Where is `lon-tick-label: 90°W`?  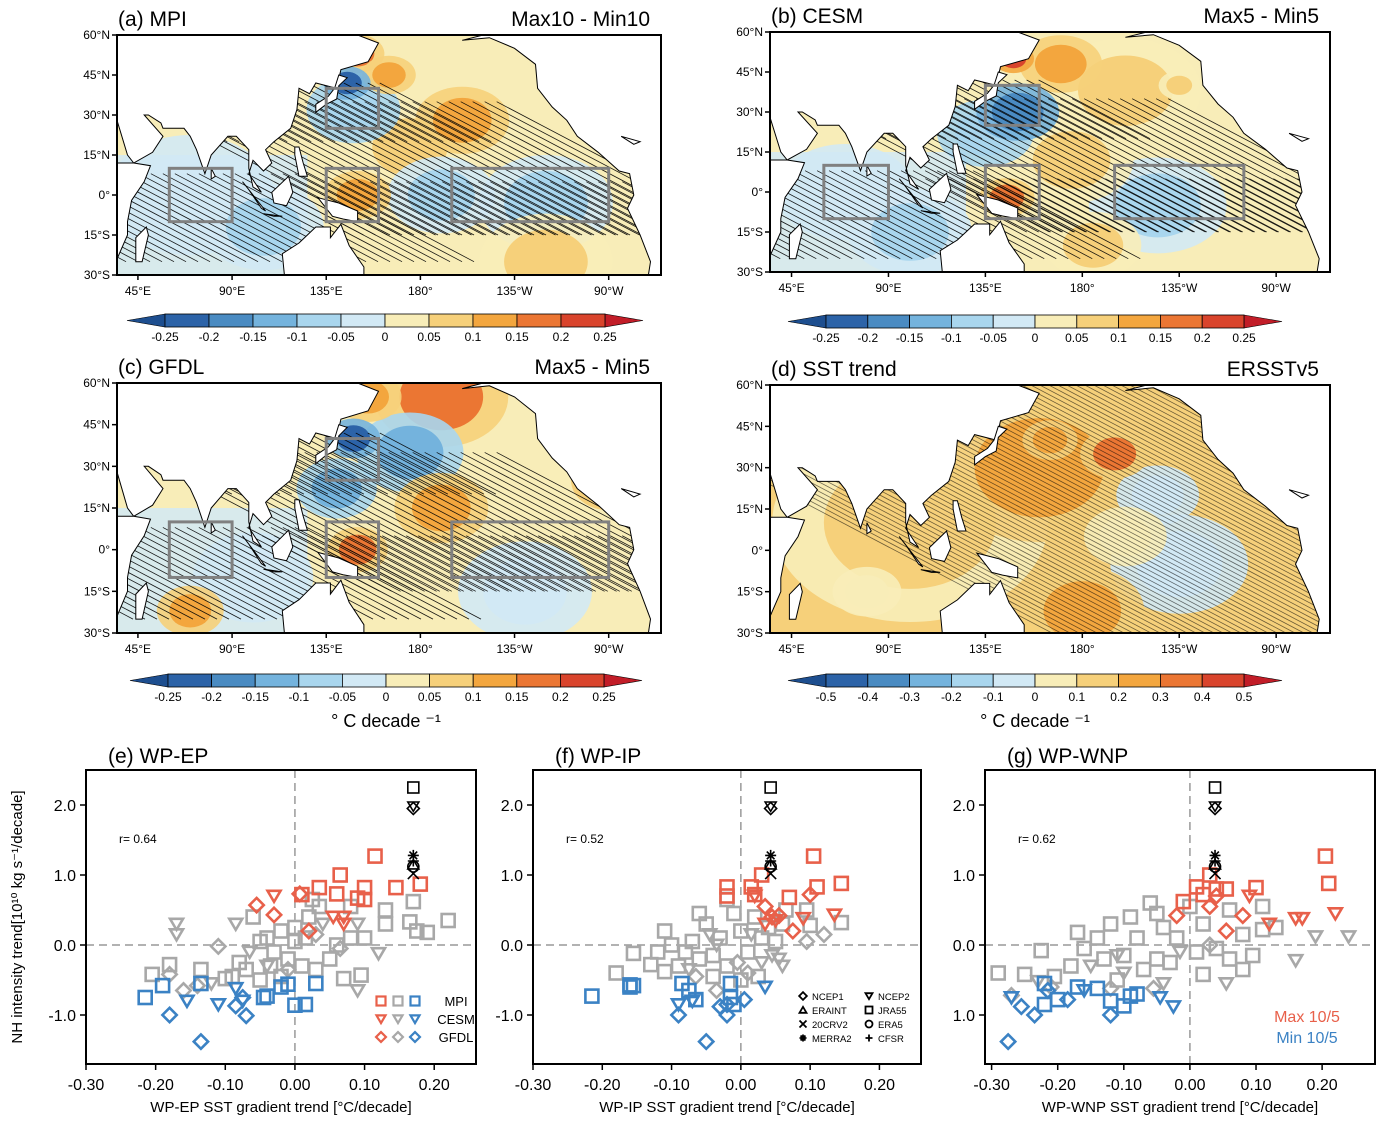
lon-tick-label: 90°W is located at coordinates (609, 291).